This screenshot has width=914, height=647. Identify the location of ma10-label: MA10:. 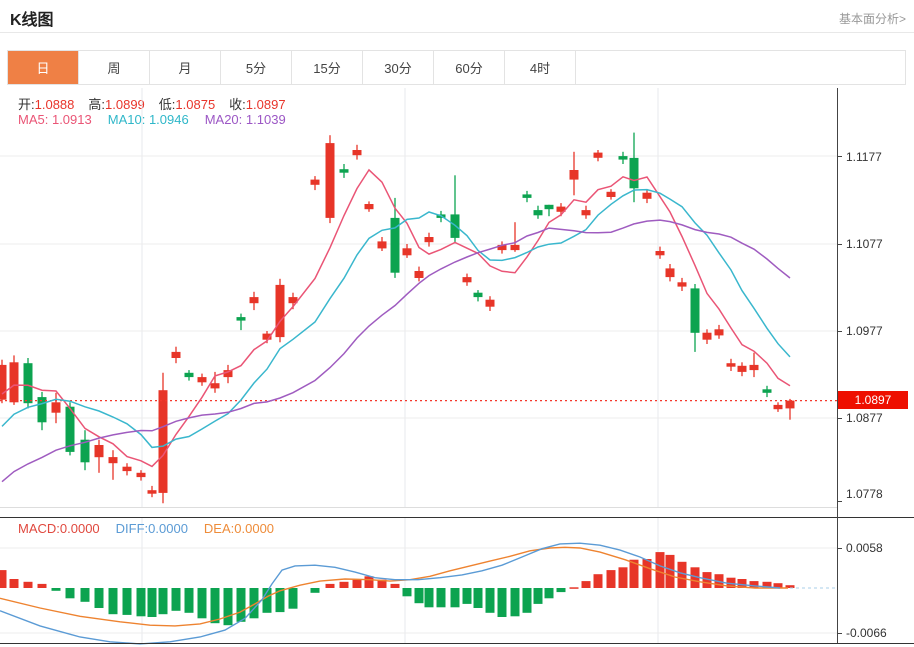
(126, 119).